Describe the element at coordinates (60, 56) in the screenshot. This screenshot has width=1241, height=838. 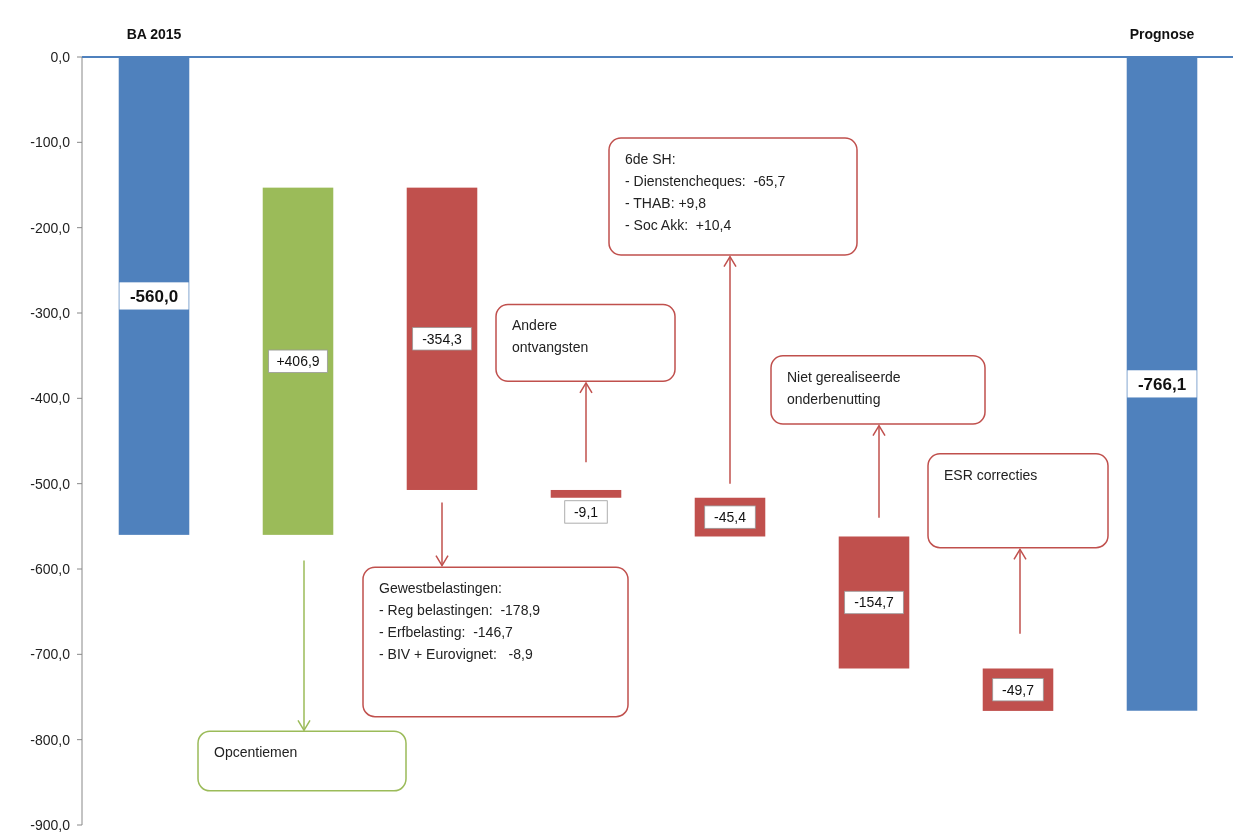
I see `y-tick-label: 0,0` at that location.